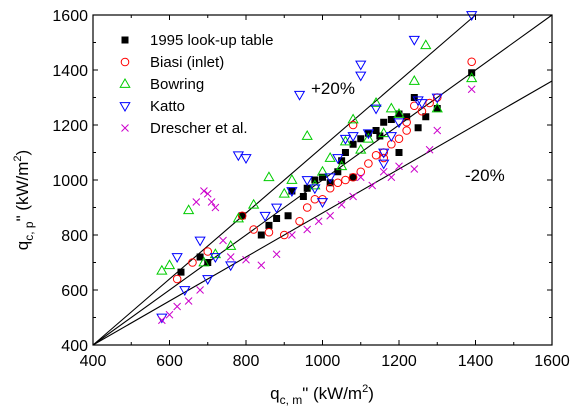 This screenshot has height=410, width=580. What do you see at coordinates (70, 71) in the screenshot?
I see `y-tick-label: 1400` at bounding box center [70, 71].